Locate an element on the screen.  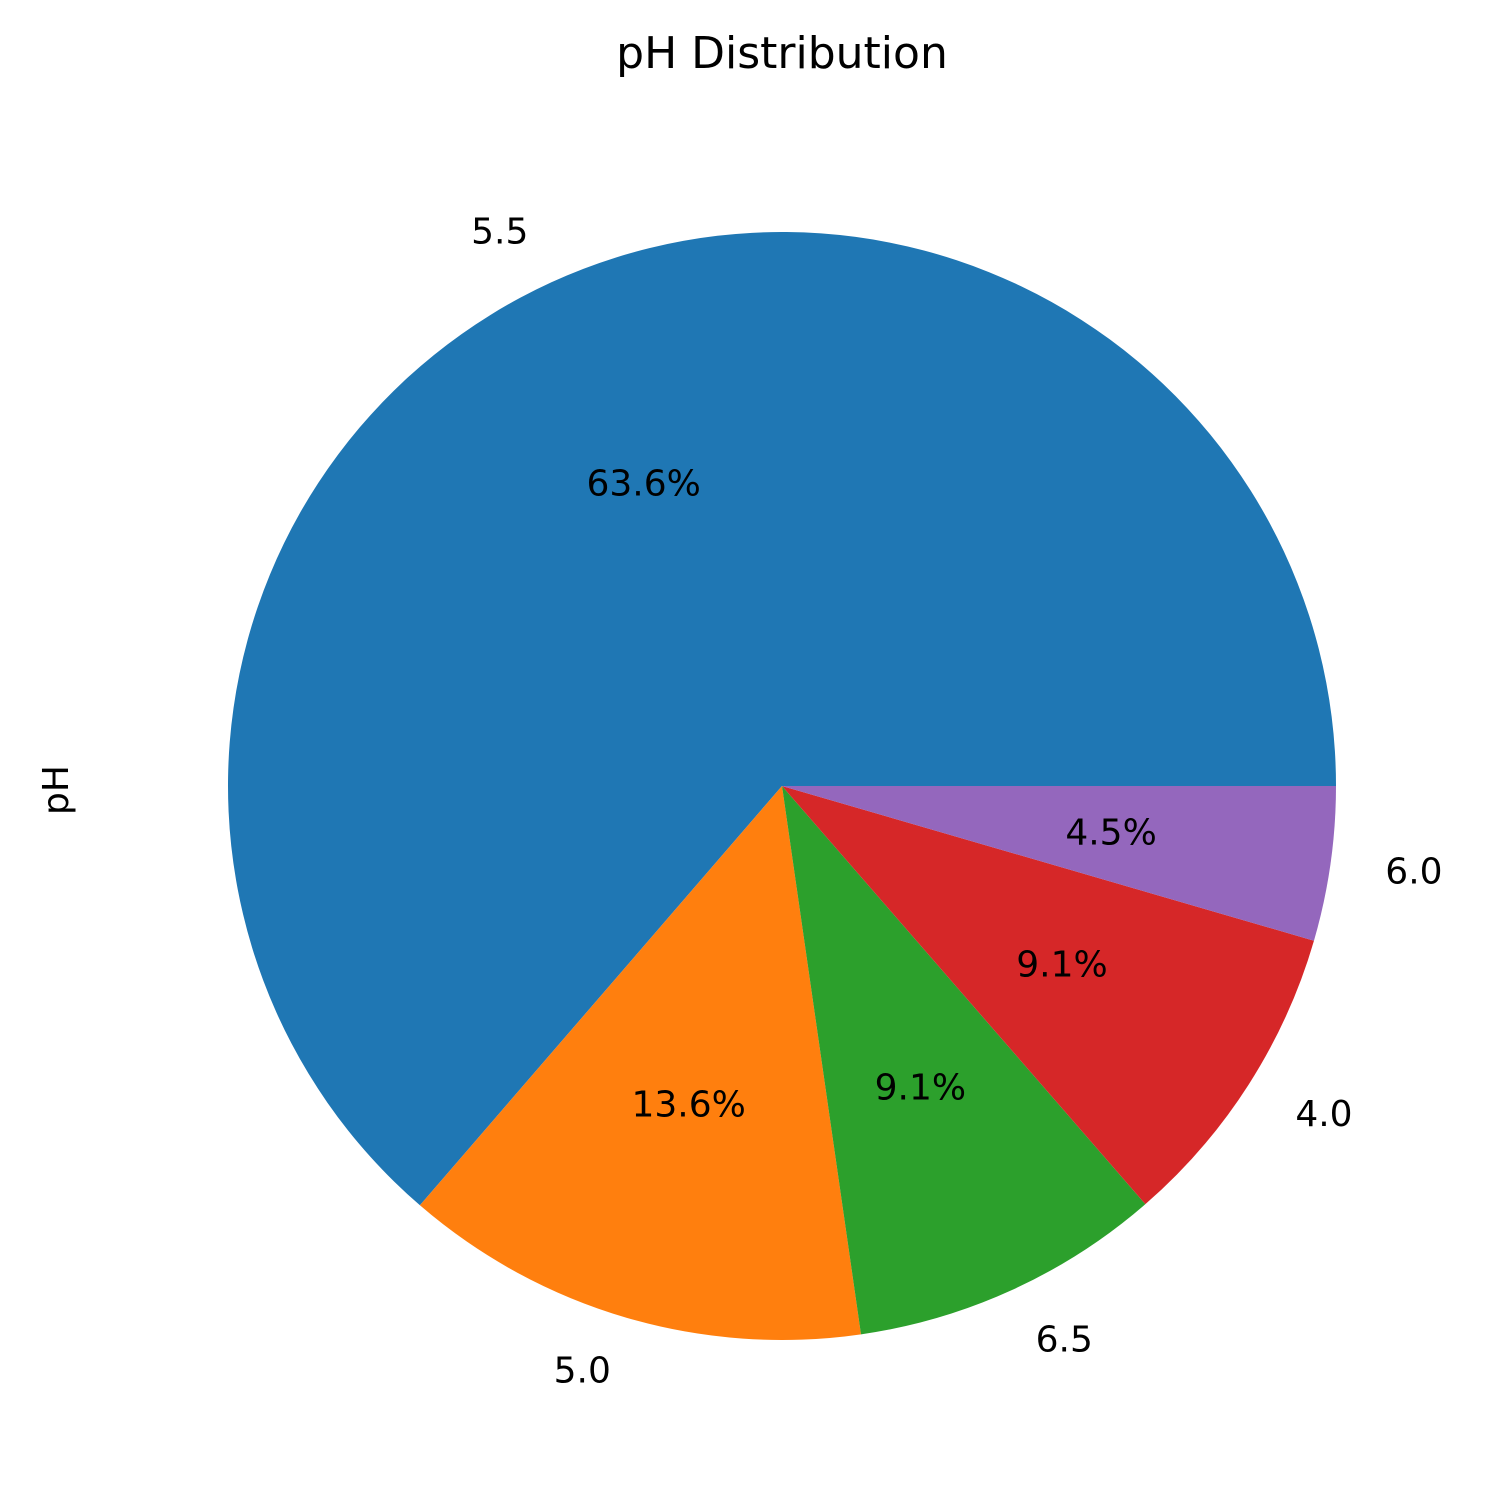
chart-title: pH Distribution is located at coordinates (782, 53).